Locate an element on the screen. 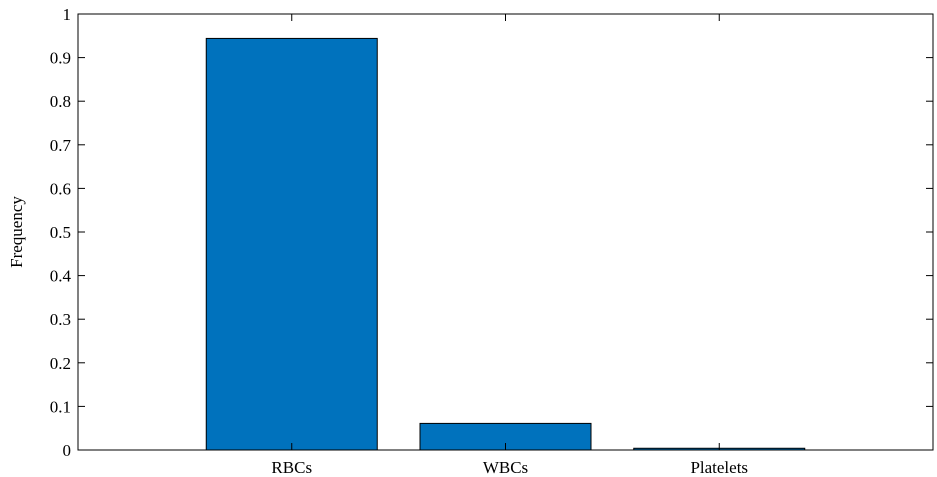 This screenshot has height=477, width=937. y-tick-label: 0.3 is located at coordinates (60, 319).